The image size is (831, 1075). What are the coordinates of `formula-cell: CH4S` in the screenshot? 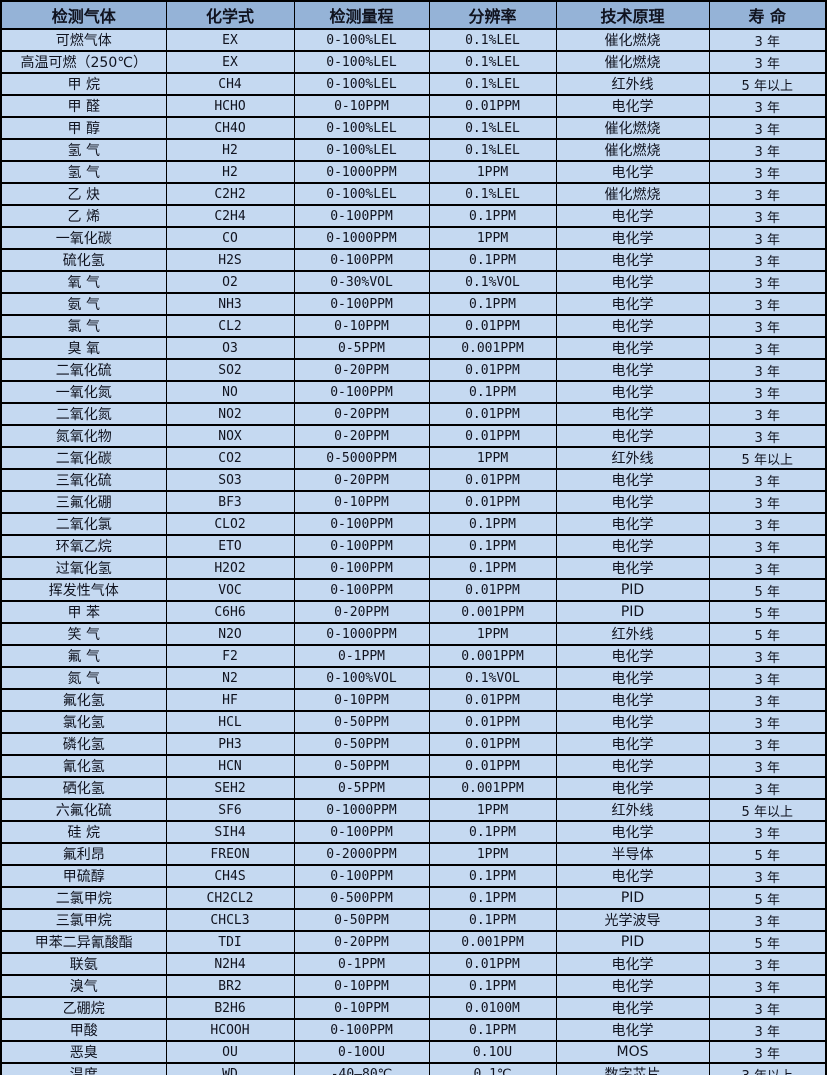 It's located at (230, 876).